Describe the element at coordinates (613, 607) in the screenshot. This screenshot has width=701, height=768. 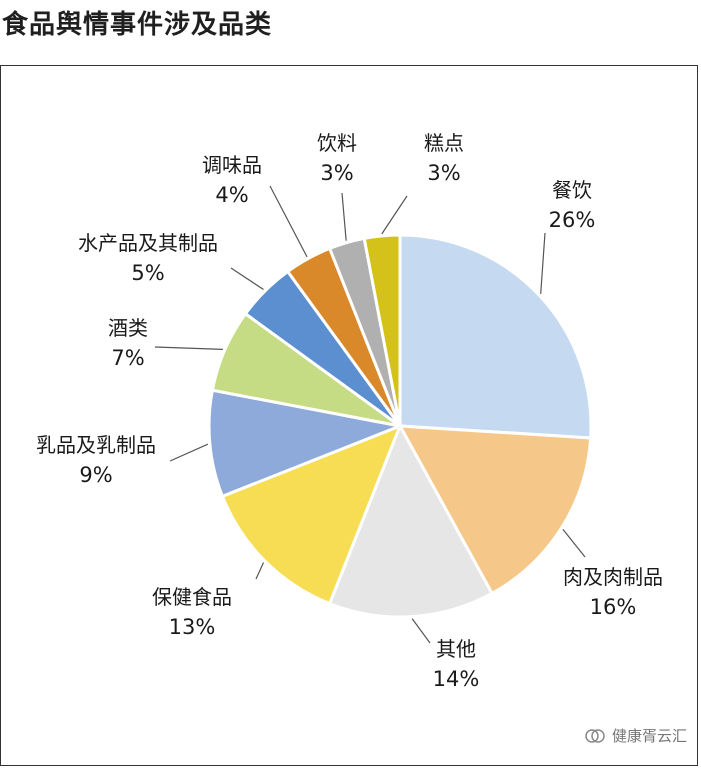
I see `slice-percent: 16%` at that location.